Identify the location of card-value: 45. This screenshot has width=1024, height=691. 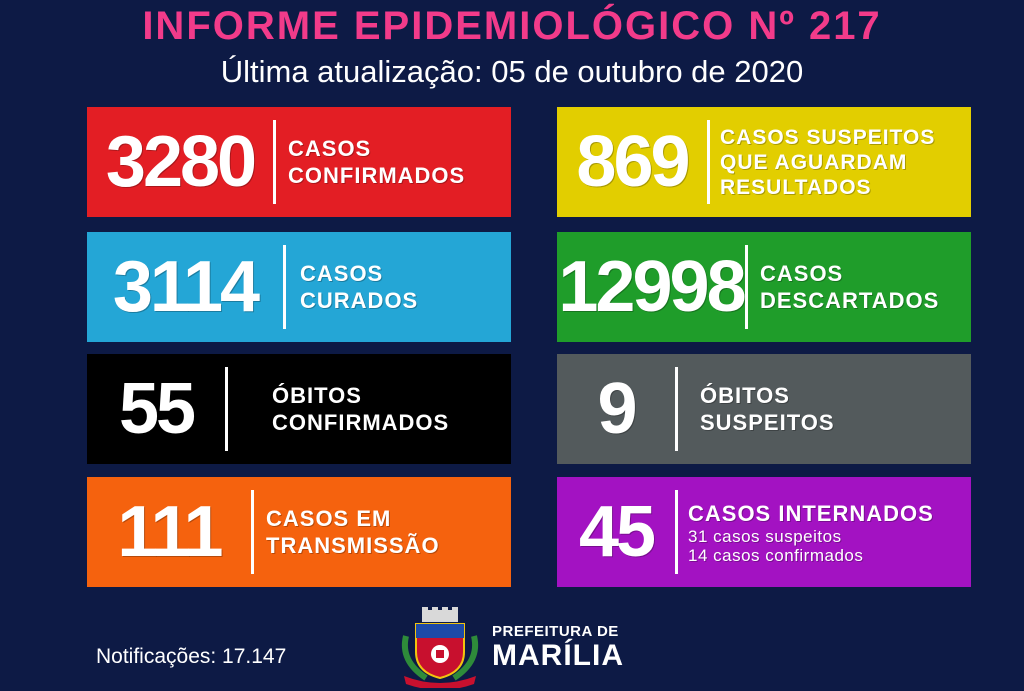
(617, 532).